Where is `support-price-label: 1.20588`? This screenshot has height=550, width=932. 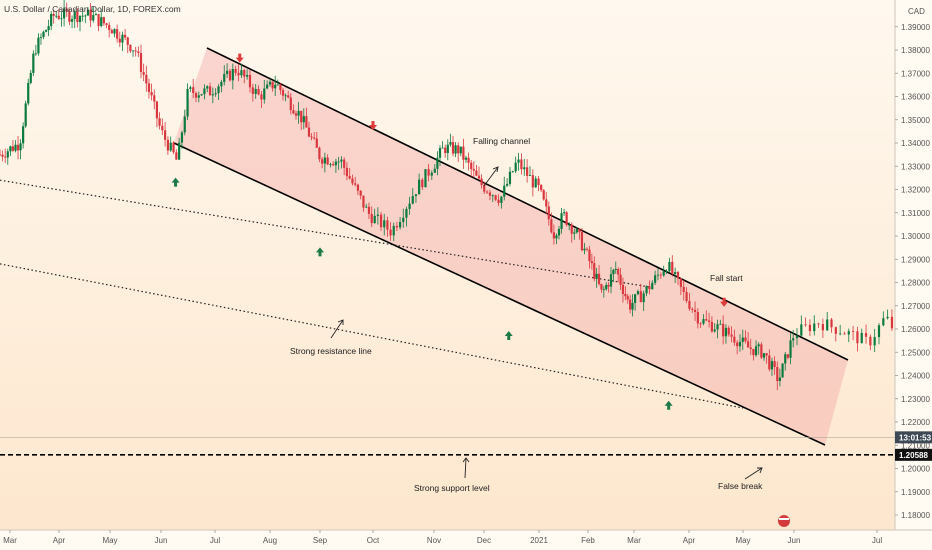 support-price-label: 1.20588 is located at coordinates (913, 455).